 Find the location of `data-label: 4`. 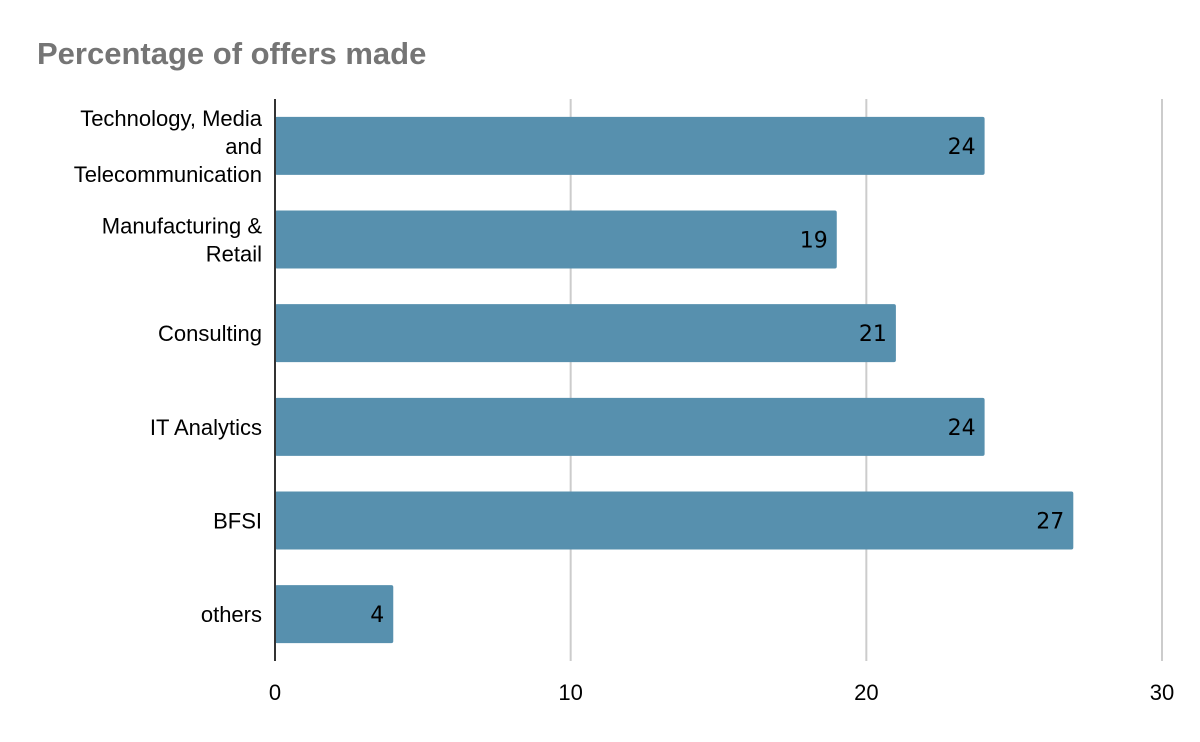

data-label: 4 is located at coordinates (377, 615).